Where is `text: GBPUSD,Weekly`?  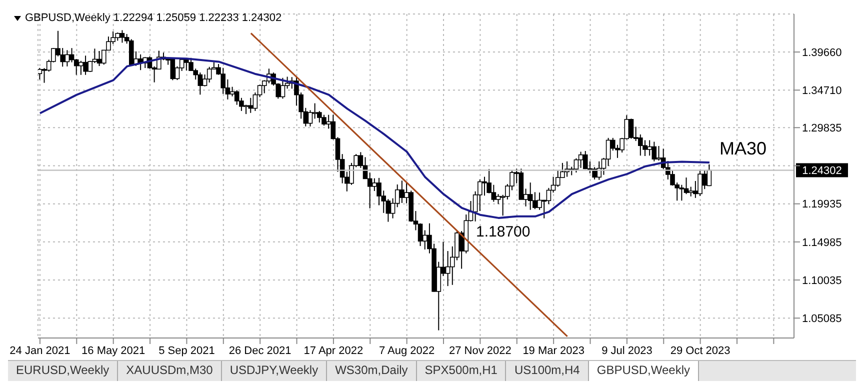 text: GBPUSD,Weekly is located at coordinates (643, 371).